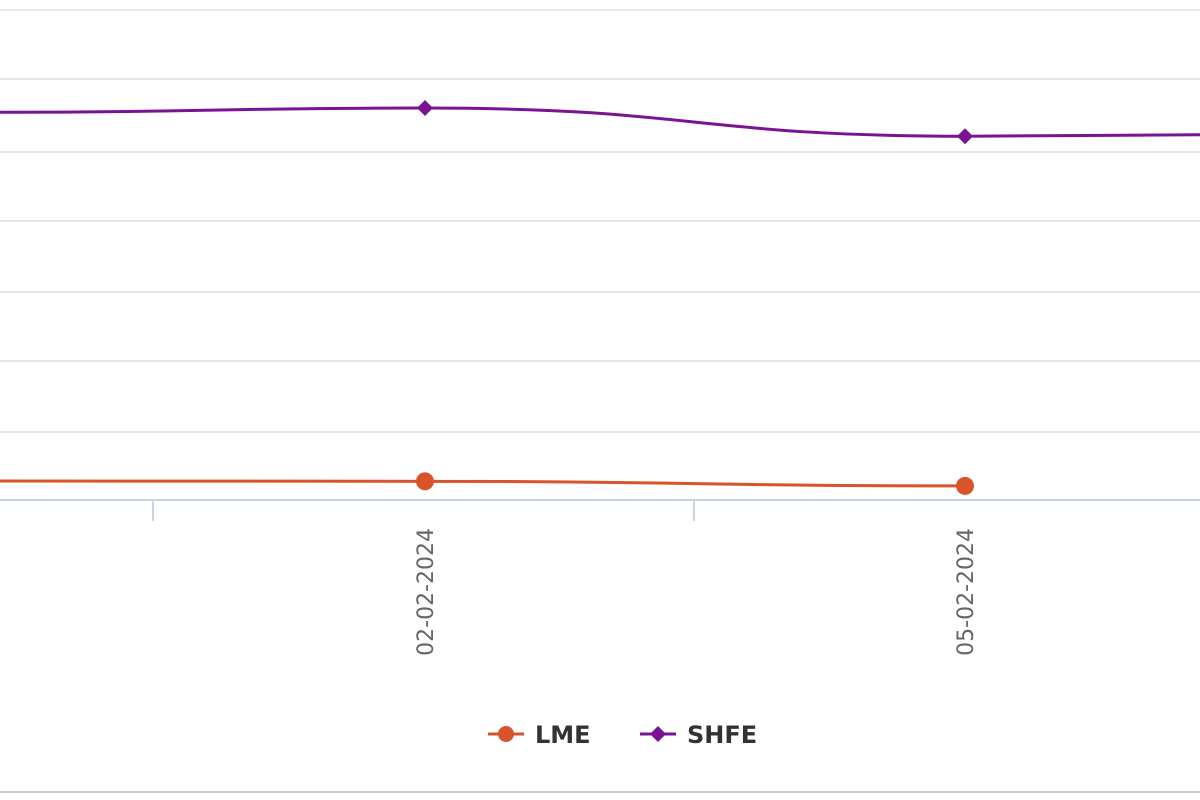  What do you see at coordinates (965, 136) in the screenshot?
I see `data-point-shfe-05-02-2024` at bounding box center [965, 136].